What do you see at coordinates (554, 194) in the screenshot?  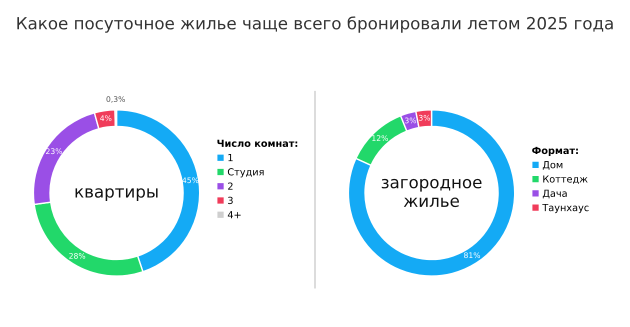 I see `legend-label: Дача` at bounding box center [554, 194].